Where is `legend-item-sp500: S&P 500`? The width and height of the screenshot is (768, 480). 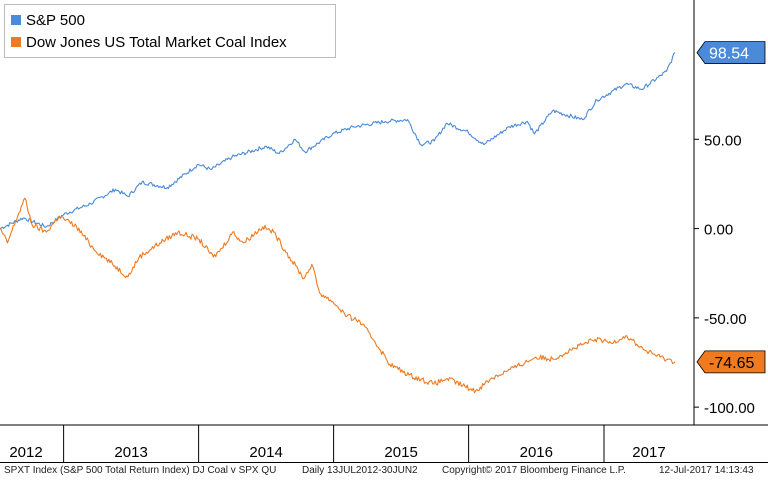
legend-item-sp500: S&P 500 is located at coordinates (48, 20).